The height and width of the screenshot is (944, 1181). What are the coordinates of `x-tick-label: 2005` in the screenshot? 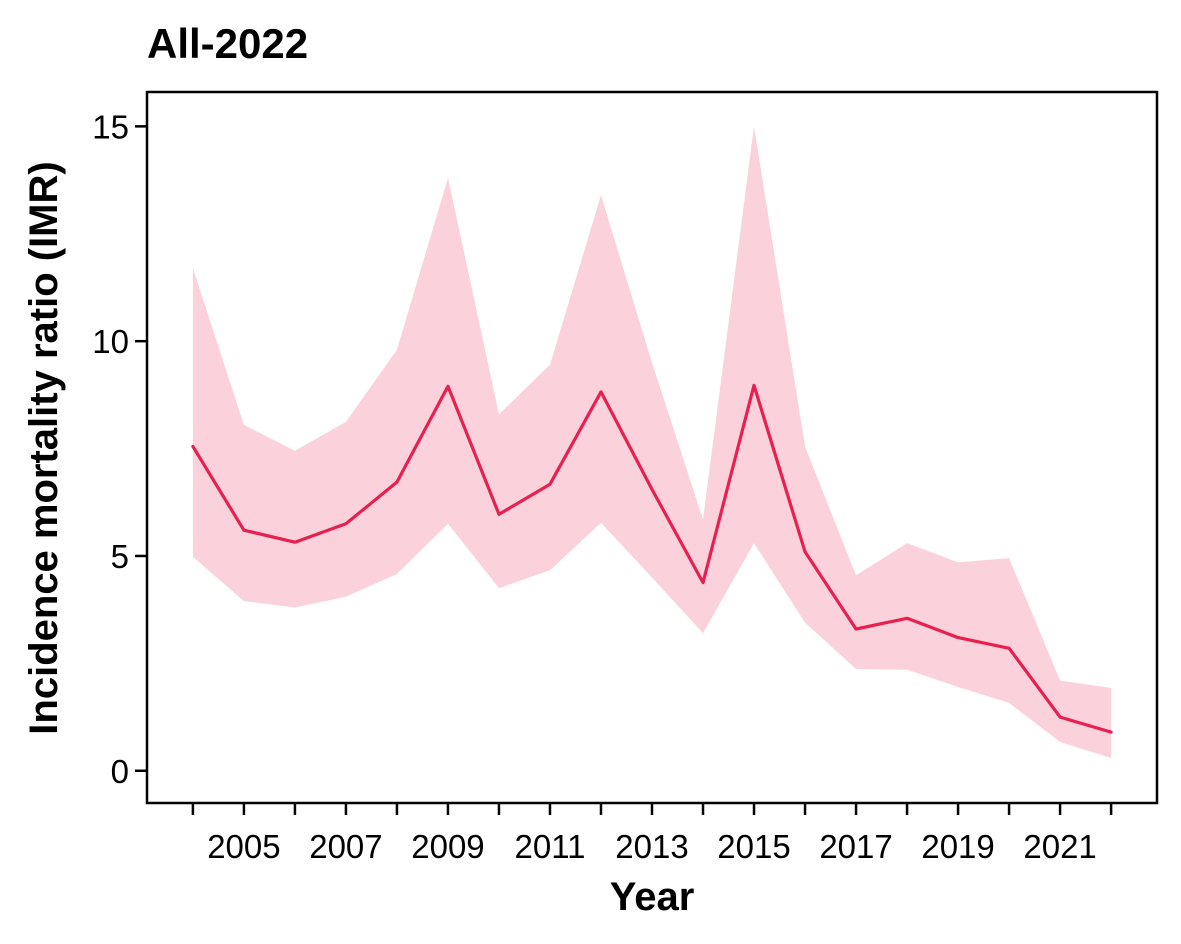 It's located at (243, 846).